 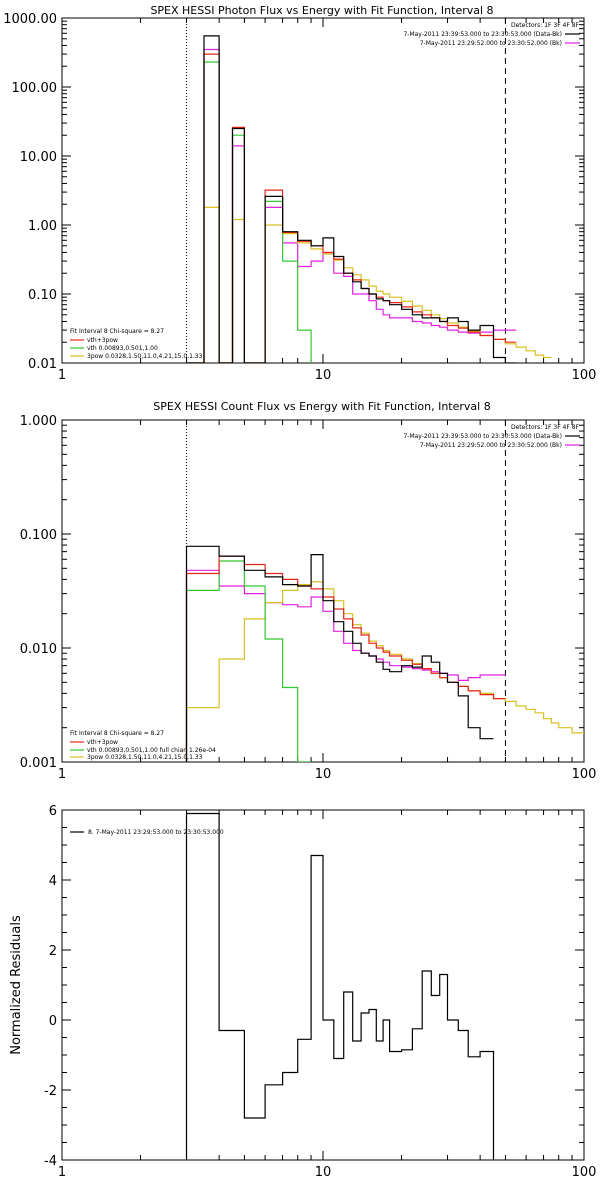 I want to click on y-tick-label: -4, so click(x=50, y=1161).